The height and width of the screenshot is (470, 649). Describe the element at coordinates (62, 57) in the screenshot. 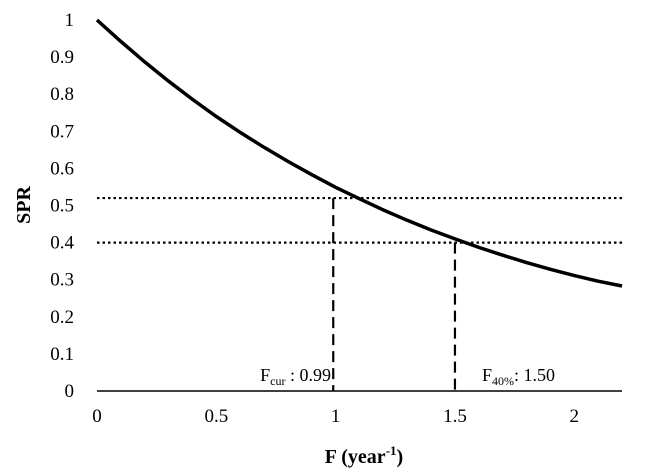

I see `y-tick-label: 0.9` at that location.